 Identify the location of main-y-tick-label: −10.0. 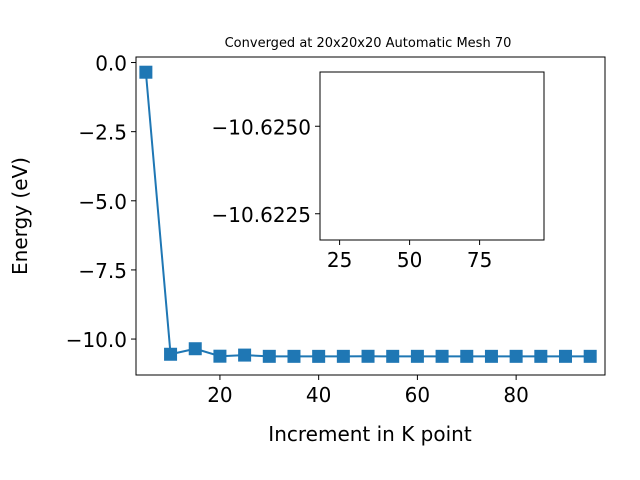
(96, 340).